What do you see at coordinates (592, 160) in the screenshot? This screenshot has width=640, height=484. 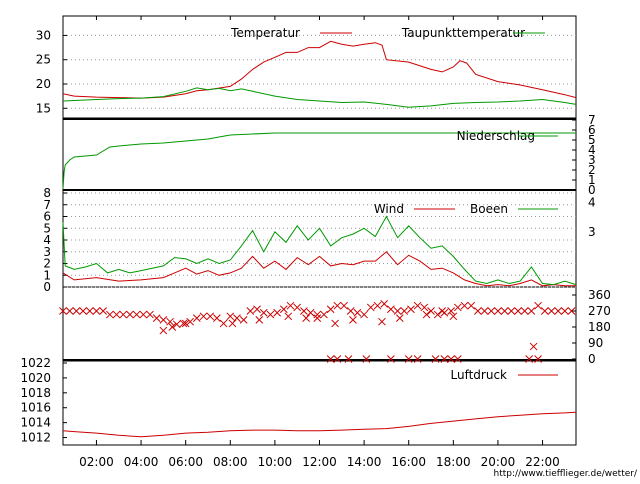 I see `y-tick-label: 3` at bounding box center [592, 160].